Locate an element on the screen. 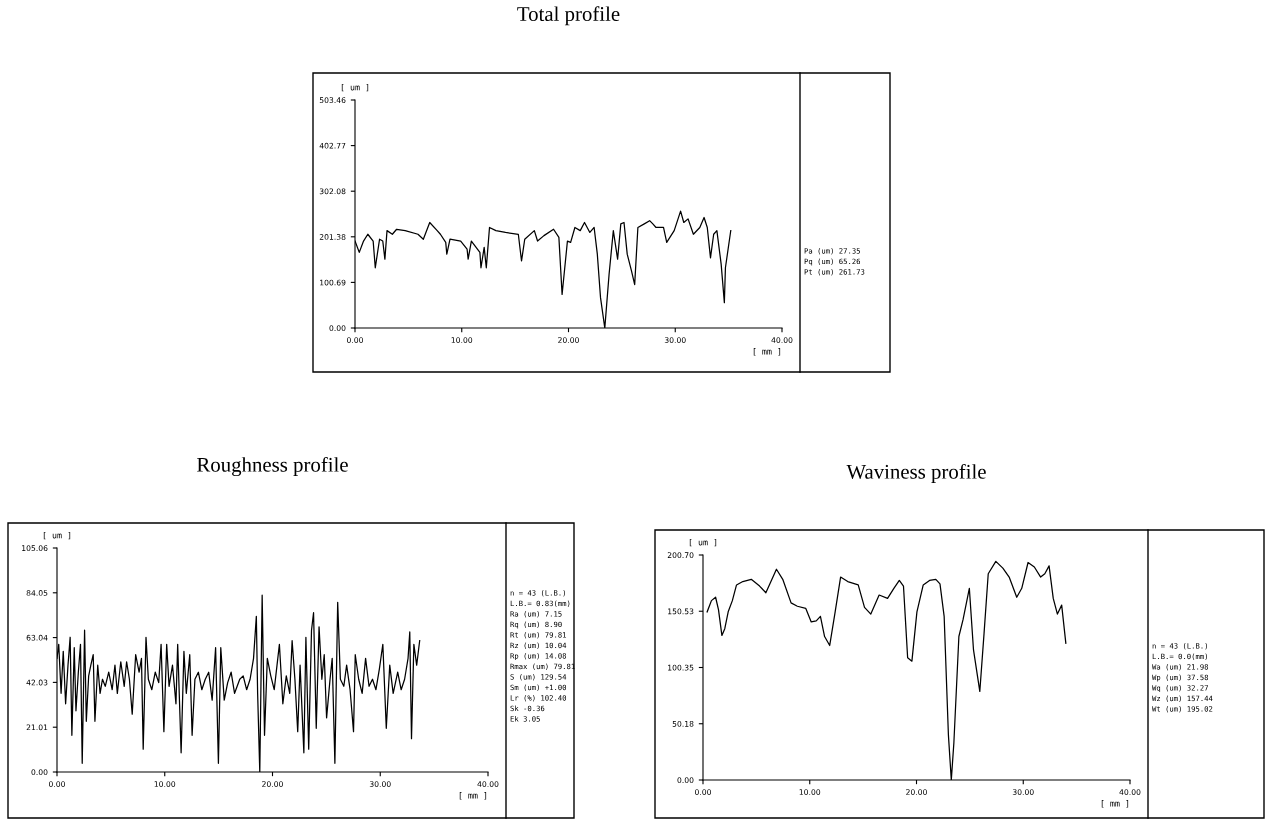  chart-title: Waviness profile is located at coordinates (916, 473).